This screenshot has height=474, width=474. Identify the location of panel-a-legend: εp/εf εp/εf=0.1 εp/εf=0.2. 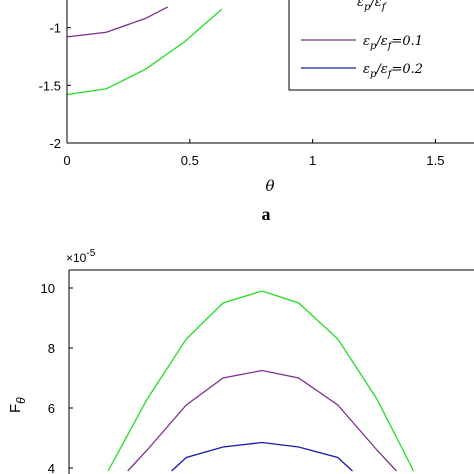
(381, 45).